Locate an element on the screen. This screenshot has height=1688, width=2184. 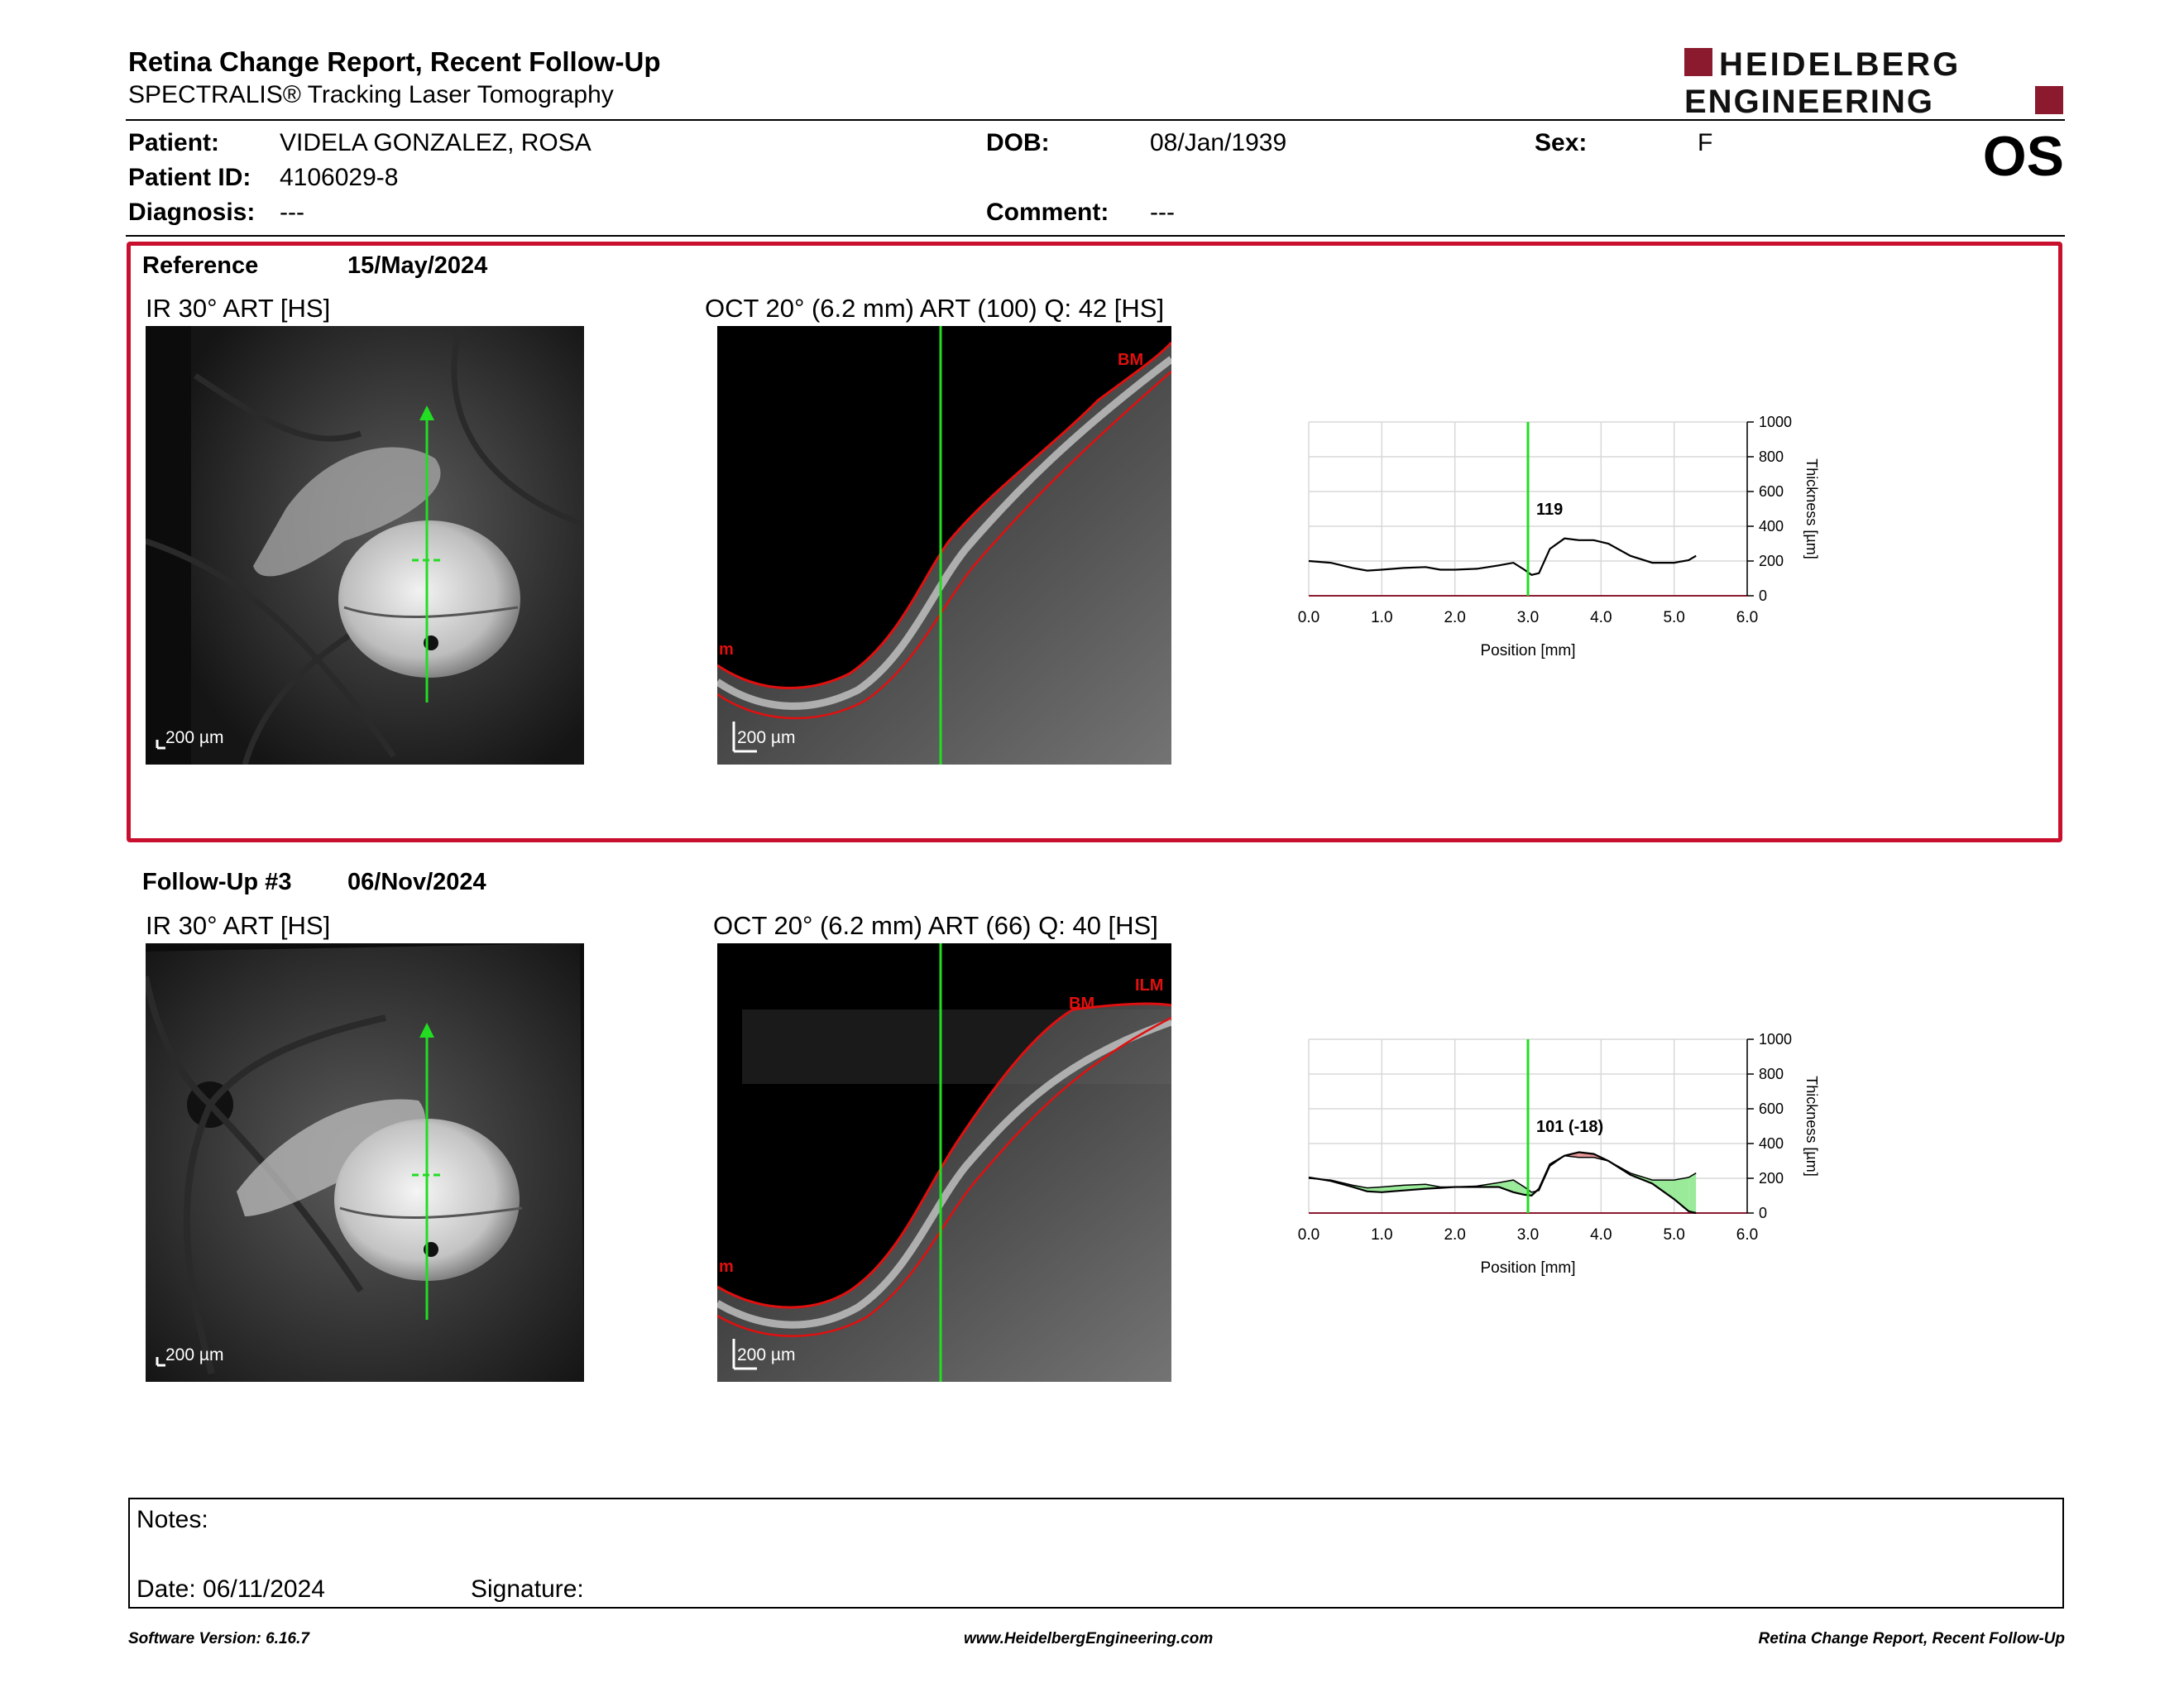
followup-ir-title: IR 30° ART [HS] is located at coordinates (238, 925).